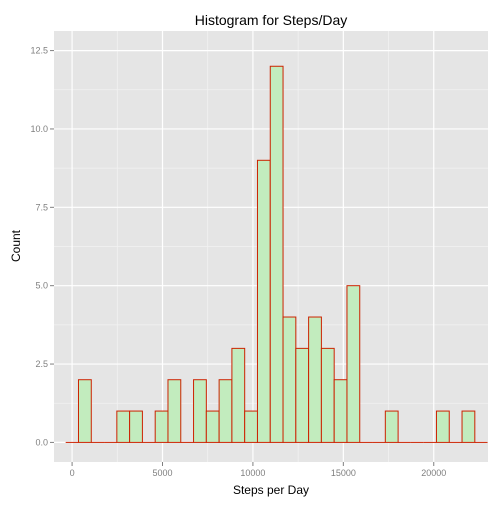 The width and height of the screenshot is (504, 509). What do you see at coordinates (72, 473) in the screenshot?
I see `x-tick-label: 0` at bounding box center [72, 473].